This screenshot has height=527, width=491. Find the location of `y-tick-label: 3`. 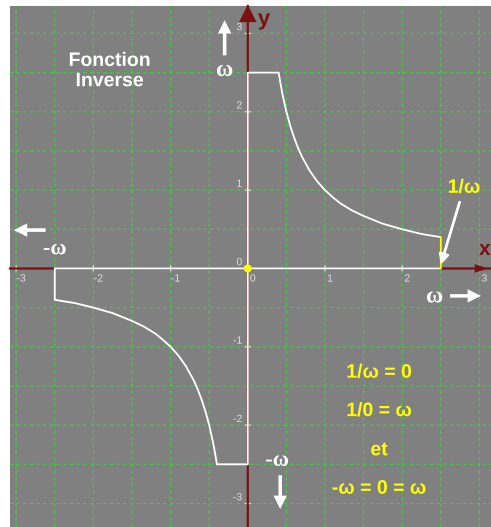

y-tick-label: 3 is located at coordinates (239, 26).